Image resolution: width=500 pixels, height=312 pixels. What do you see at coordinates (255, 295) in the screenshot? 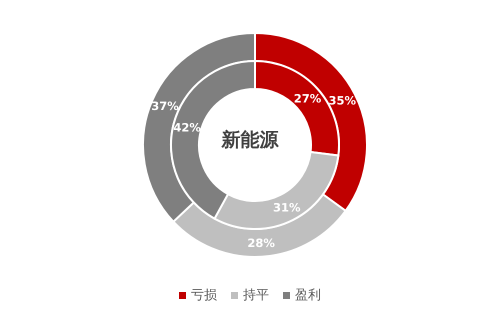
I see `legend-label: 持平` at bounding box center [255, 295].